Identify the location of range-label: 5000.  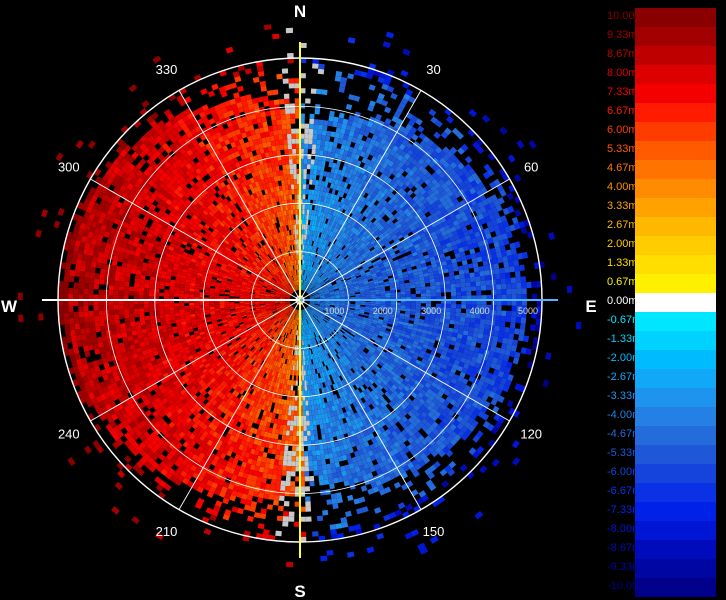
(528, 311).